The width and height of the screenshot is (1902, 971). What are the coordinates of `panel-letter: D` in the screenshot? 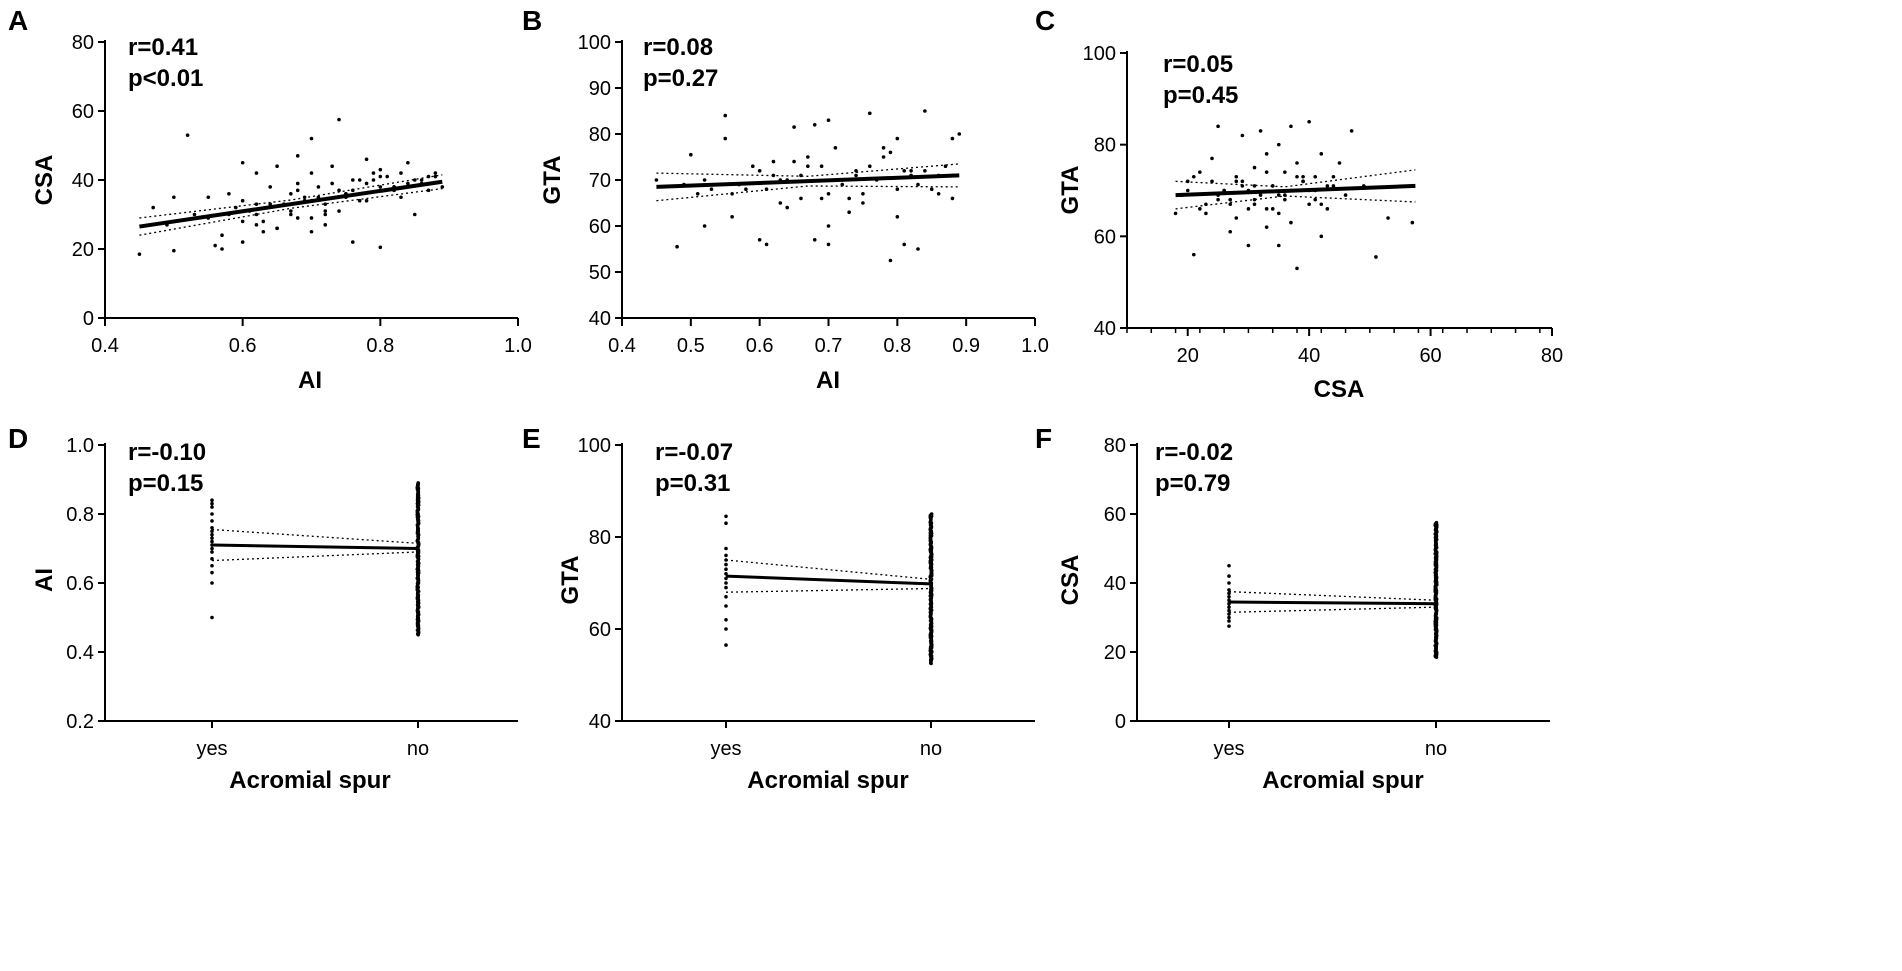 It's located at (18, 438).